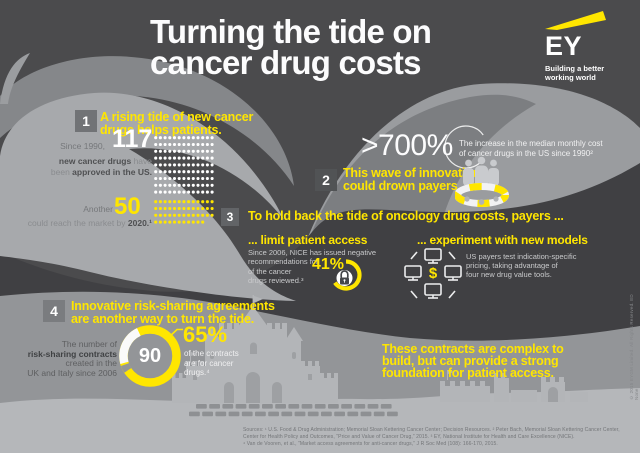  Describe the element at coordinates (72, 353) in the screenshot. I see `risk-caption-line2: risk-sharing contracts` at that location.